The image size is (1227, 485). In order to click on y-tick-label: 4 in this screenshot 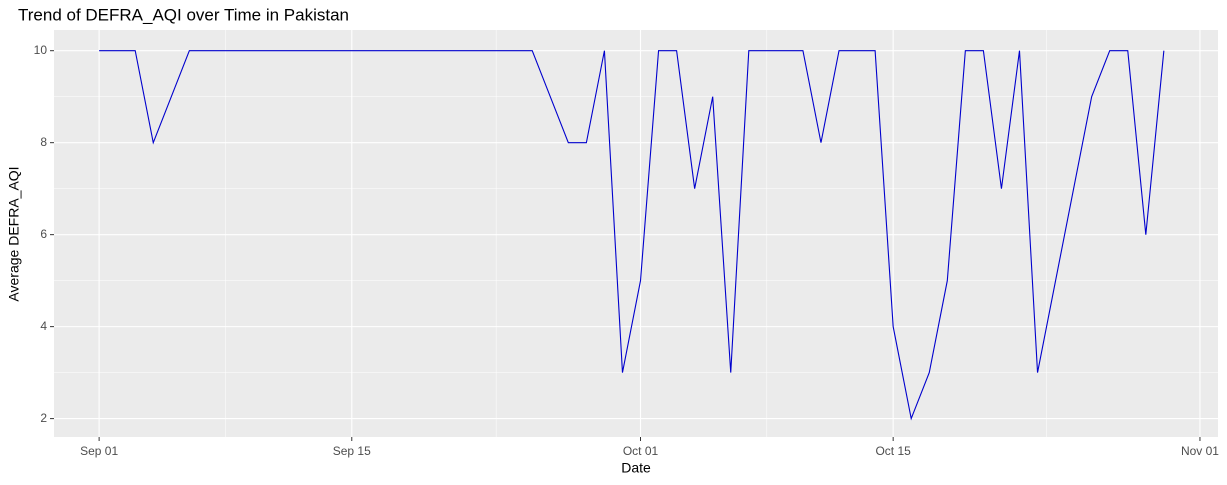, I will do `click(43, 326)`.